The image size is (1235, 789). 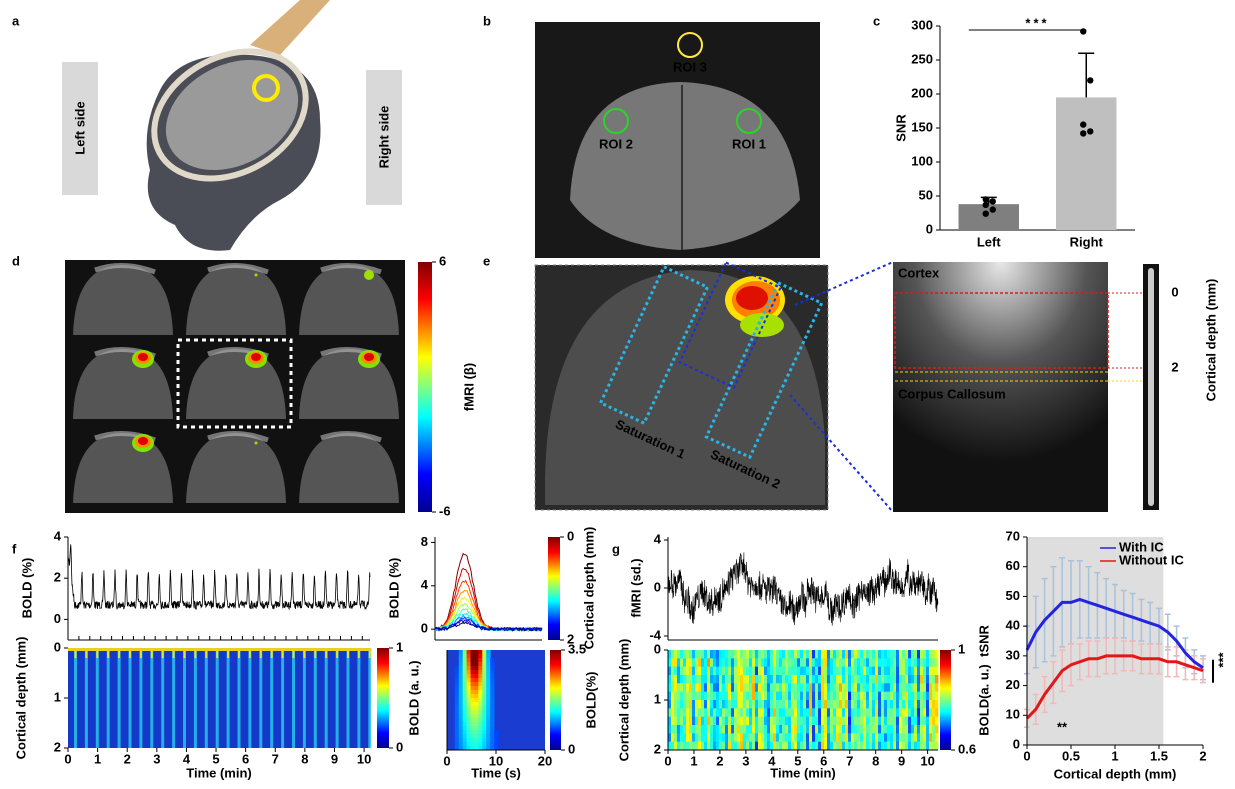 What do you see at coordinates (496, 760) in the screenshot?
I see `x-tick-label: 10` at bounding box center [496, 760].